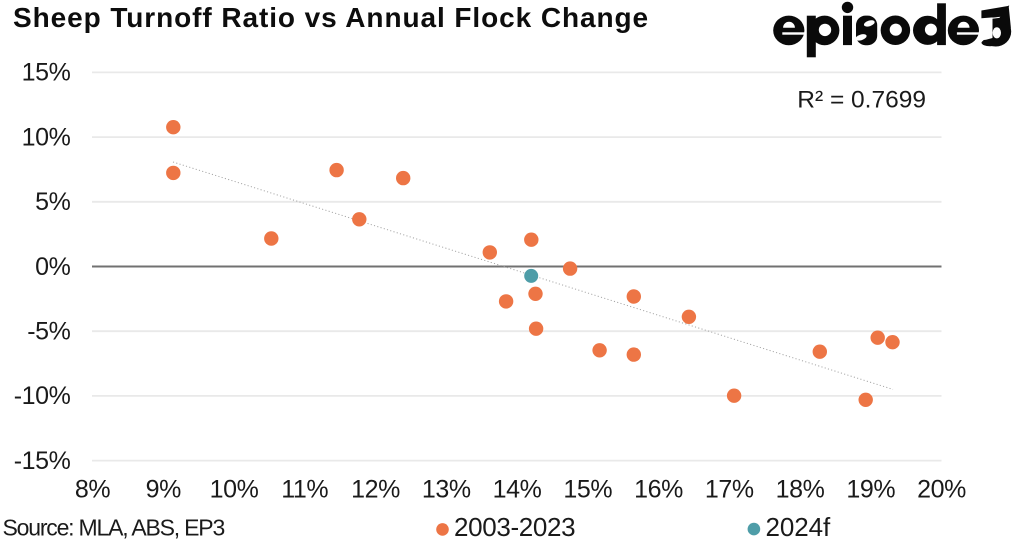  Describe the element at coordinates (114, 528) in the screenshot. I see `svg-text: Source: MLA, ABS, EP3` at that location.